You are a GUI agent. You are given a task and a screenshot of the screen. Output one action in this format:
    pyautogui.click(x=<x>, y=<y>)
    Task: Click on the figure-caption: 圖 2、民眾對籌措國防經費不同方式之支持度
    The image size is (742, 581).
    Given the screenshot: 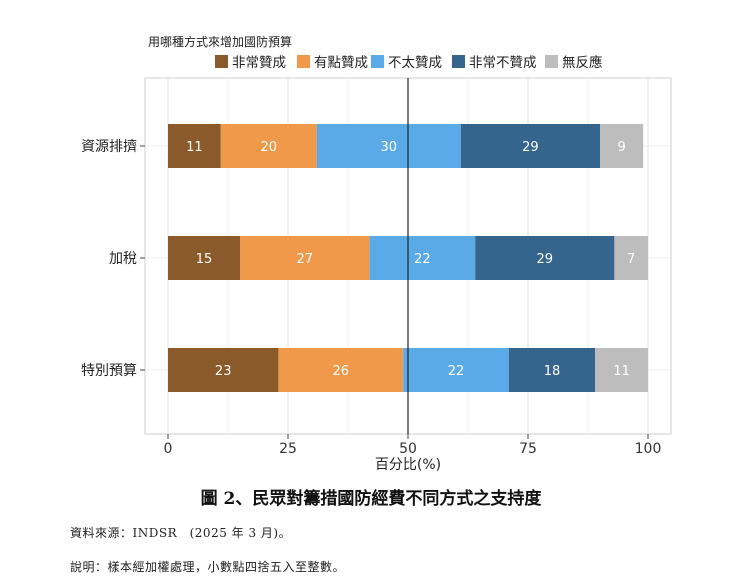 What is the action you would take?
    pyautogui.click(x=371, y=499)
    